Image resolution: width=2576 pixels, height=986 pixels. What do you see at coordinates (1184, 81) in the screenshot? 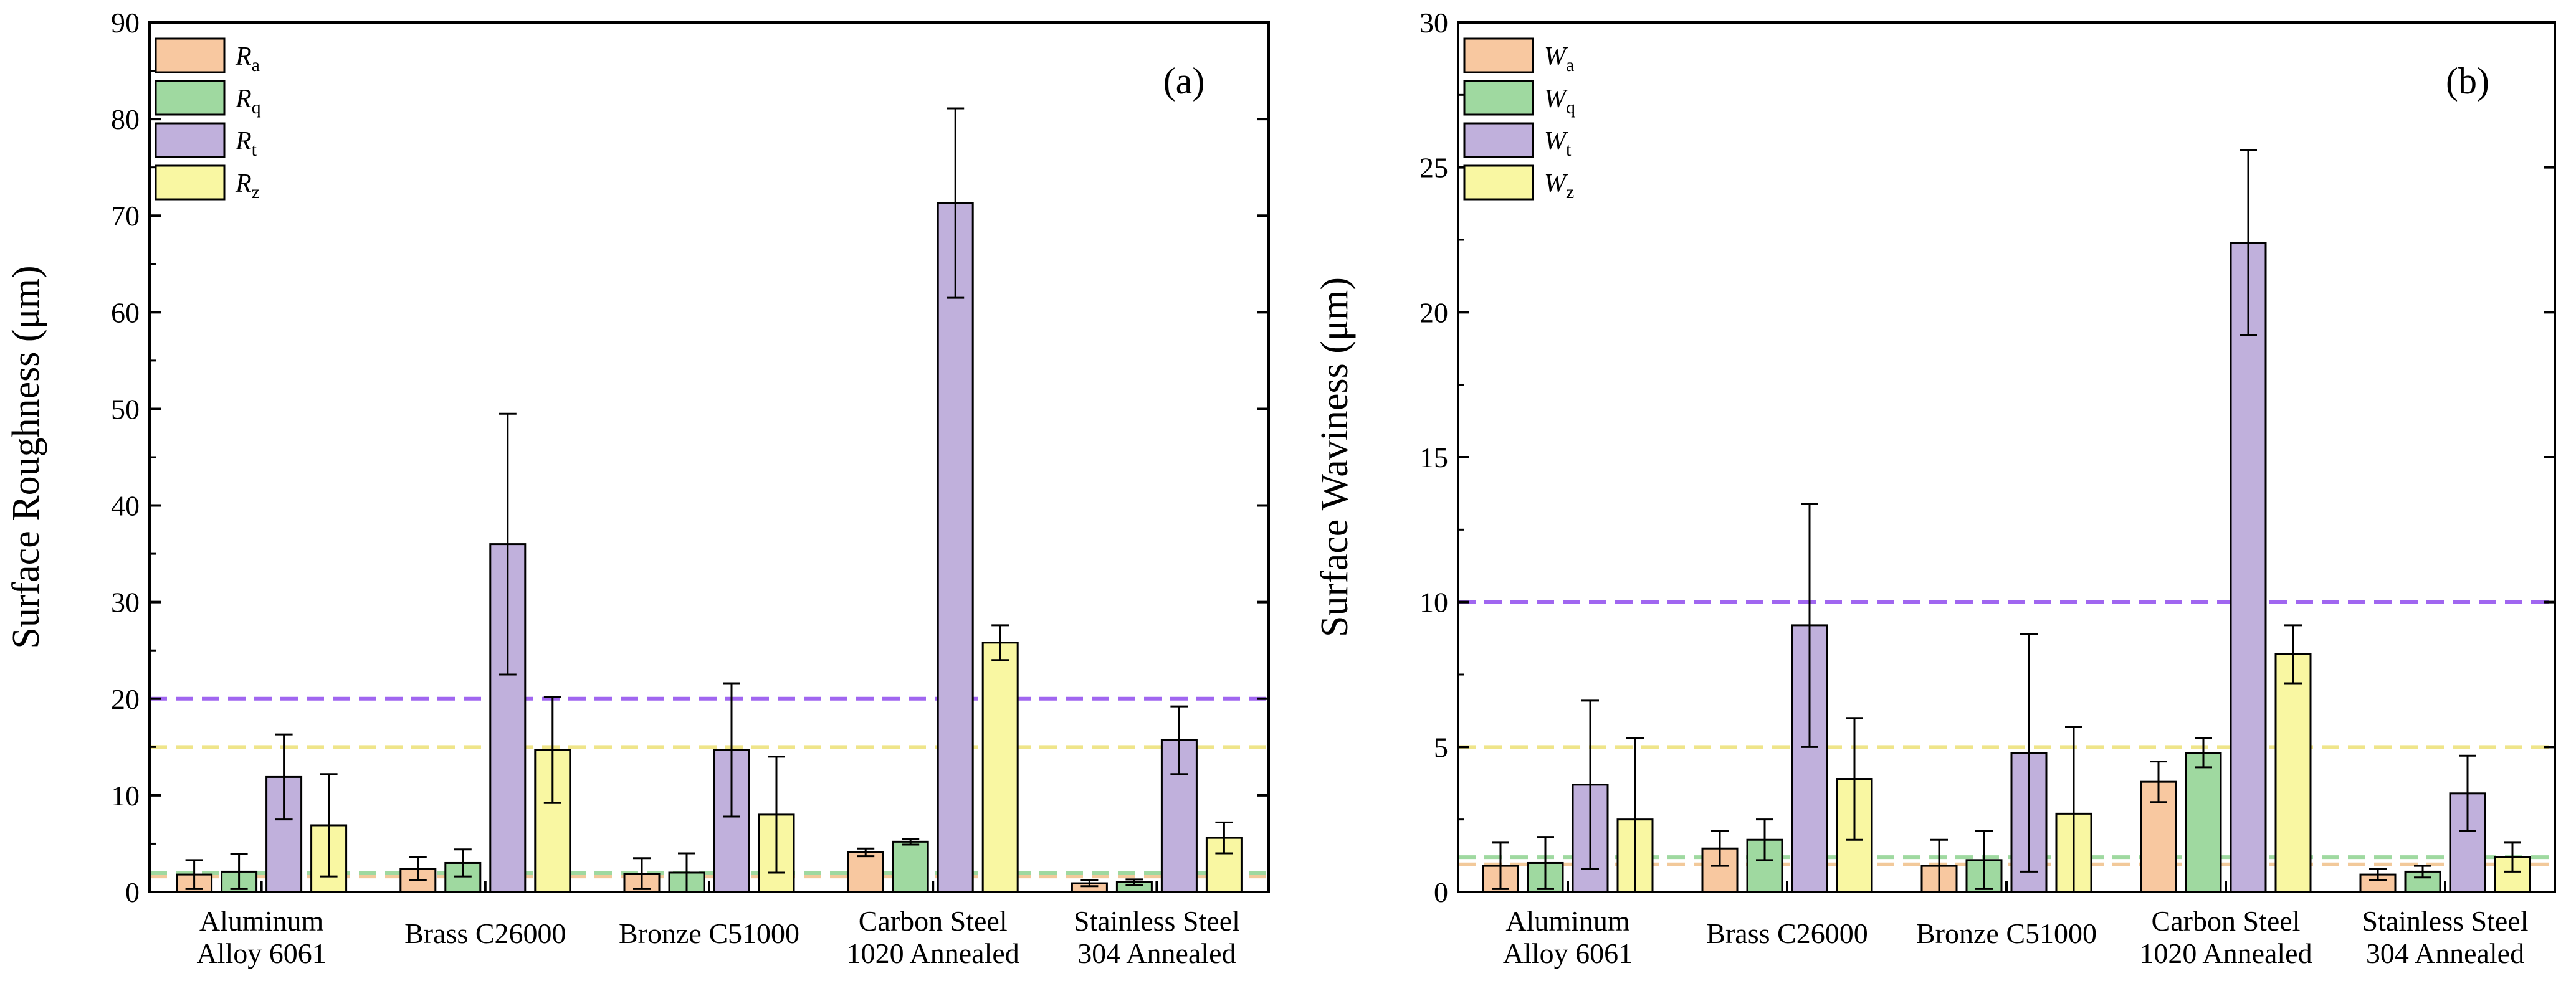
I see `panel-label: (a)` at bounding box center [1184, 81].